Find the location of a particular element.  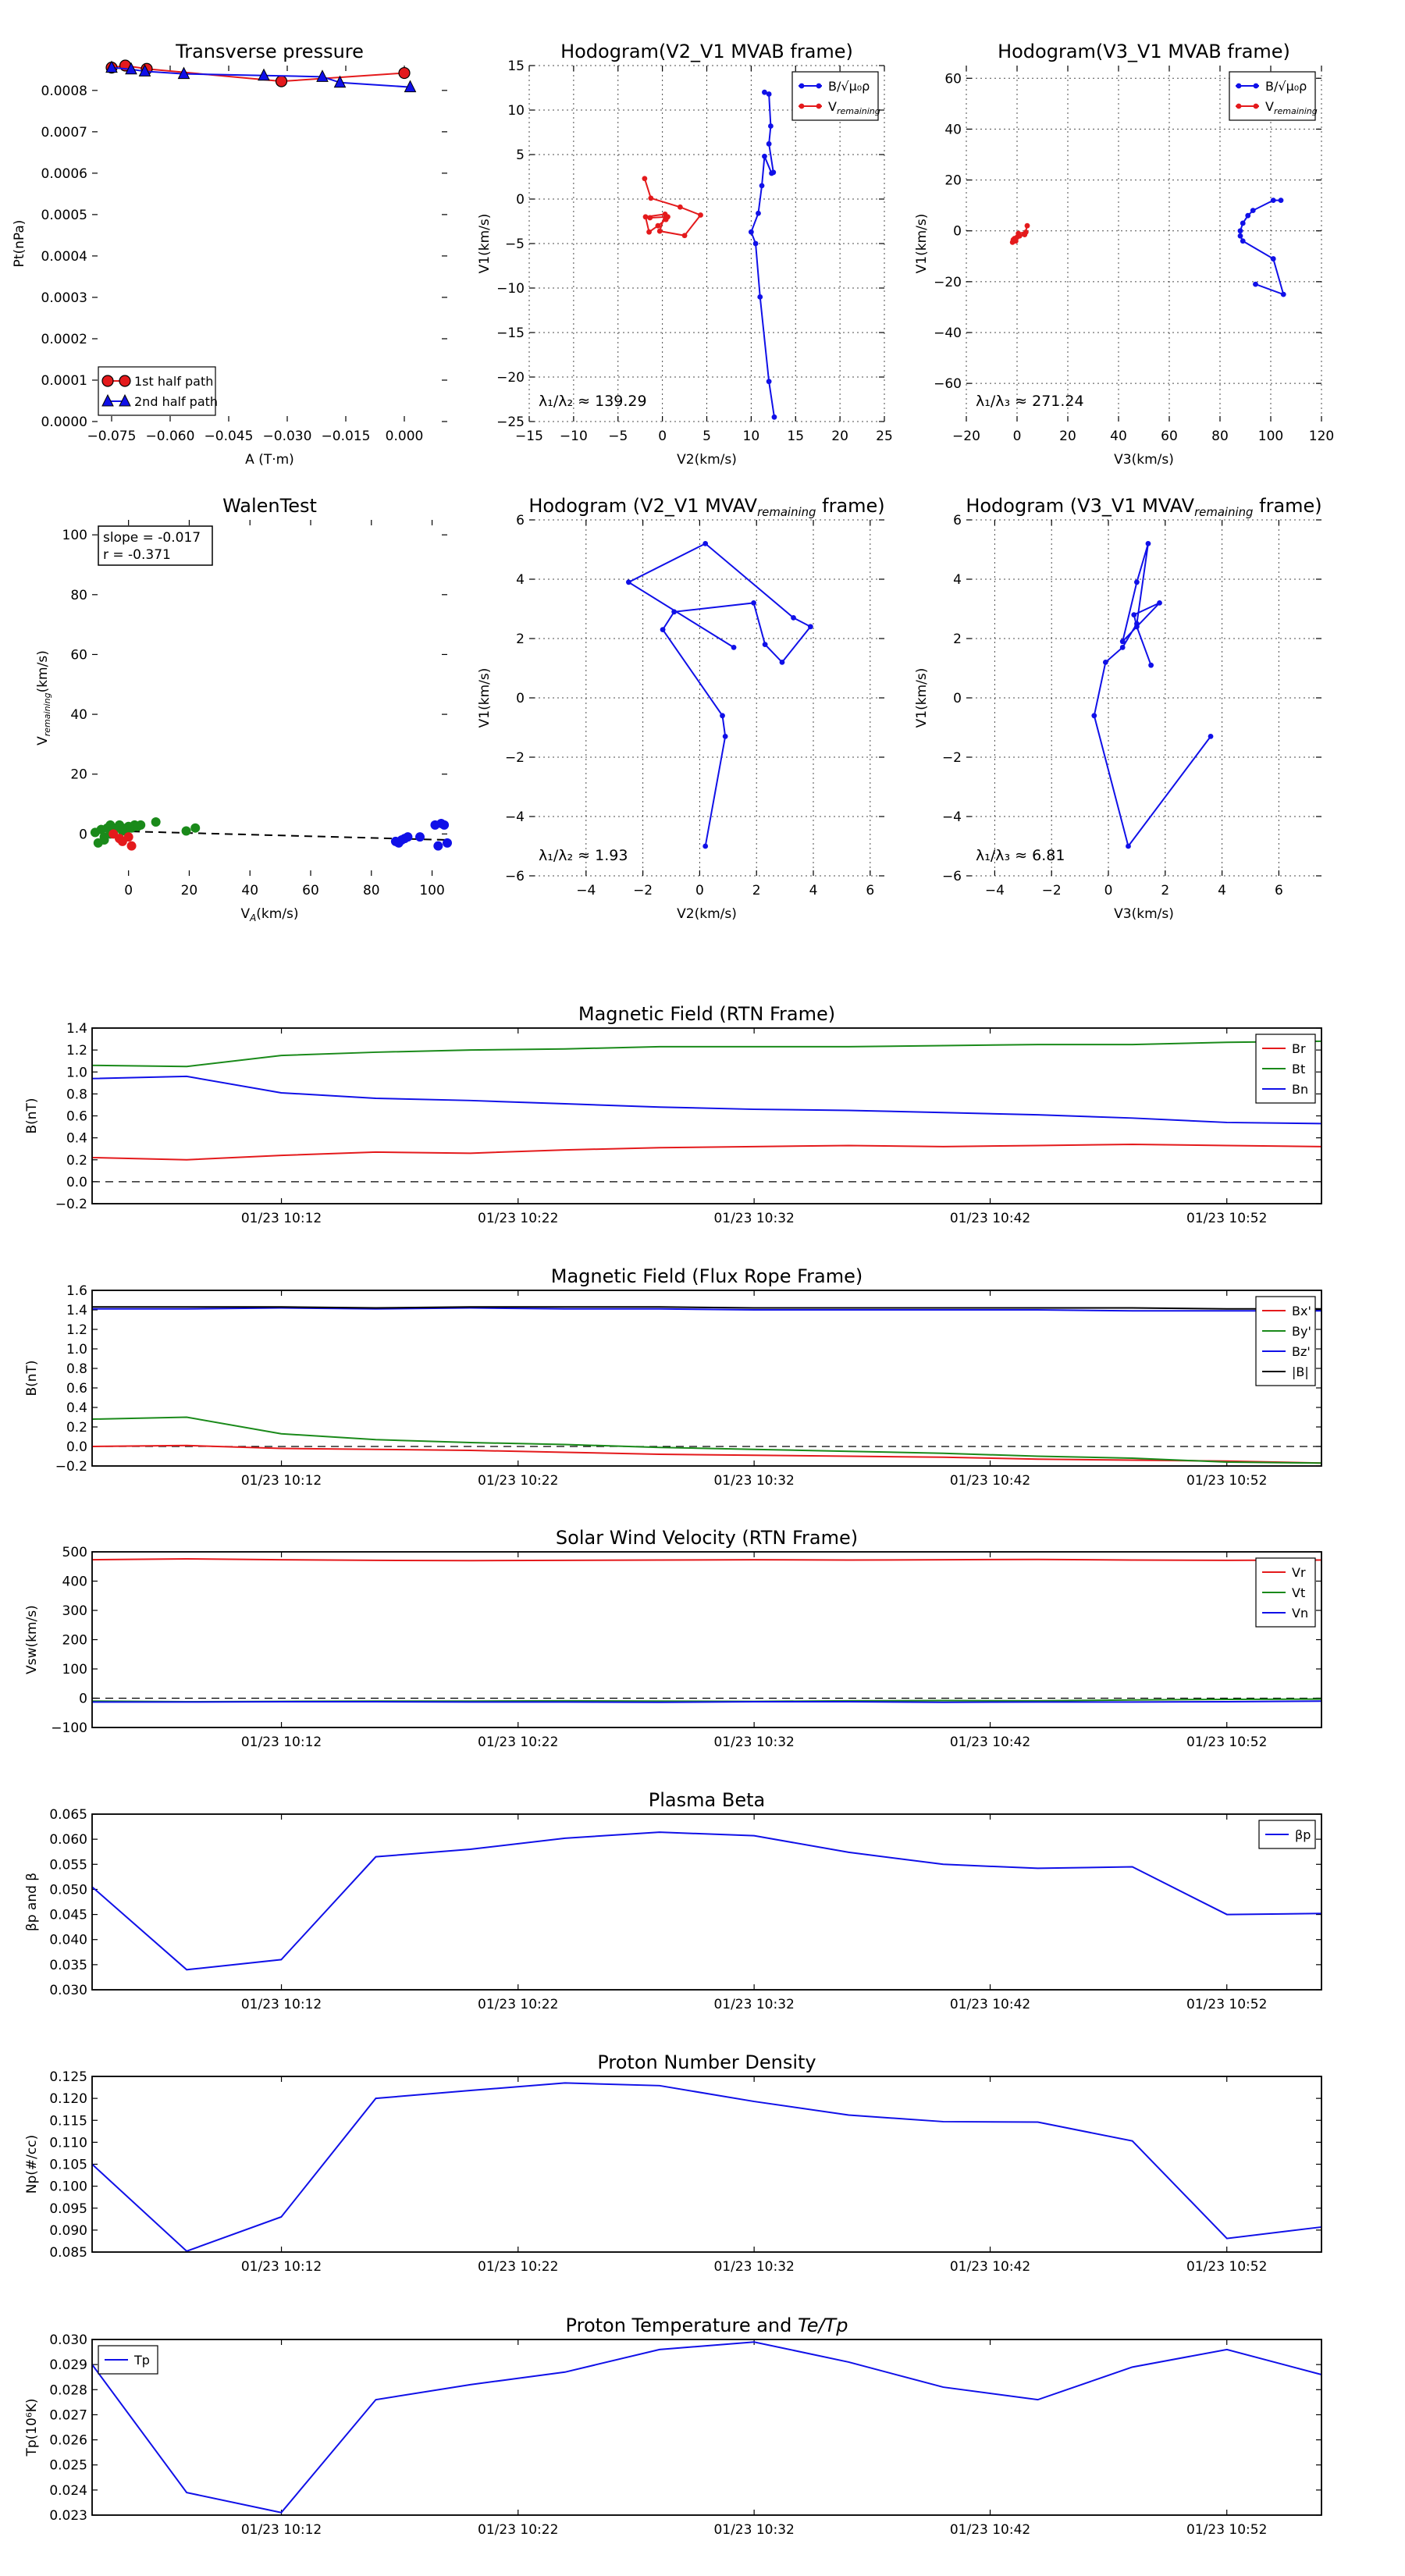

x-tick-label: −0.015 is located at coordinates (346, 436).